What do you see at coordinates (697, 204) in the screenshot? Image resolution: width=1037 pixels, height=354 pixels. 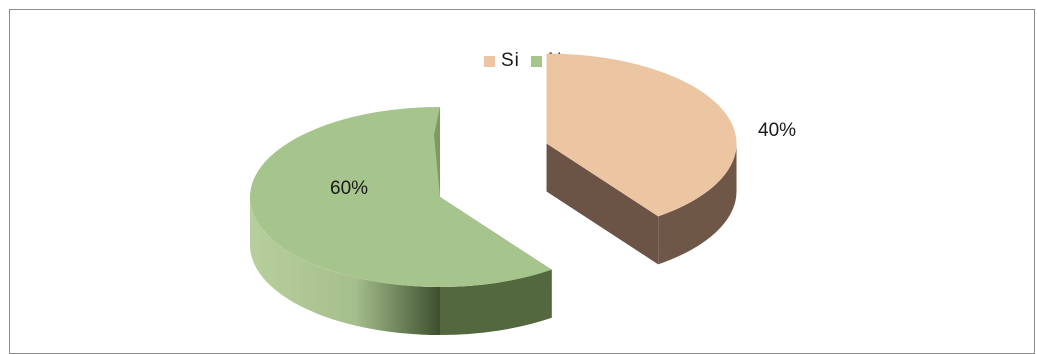 I see `pie-side-si-outer` at bounding box center [697, 204].